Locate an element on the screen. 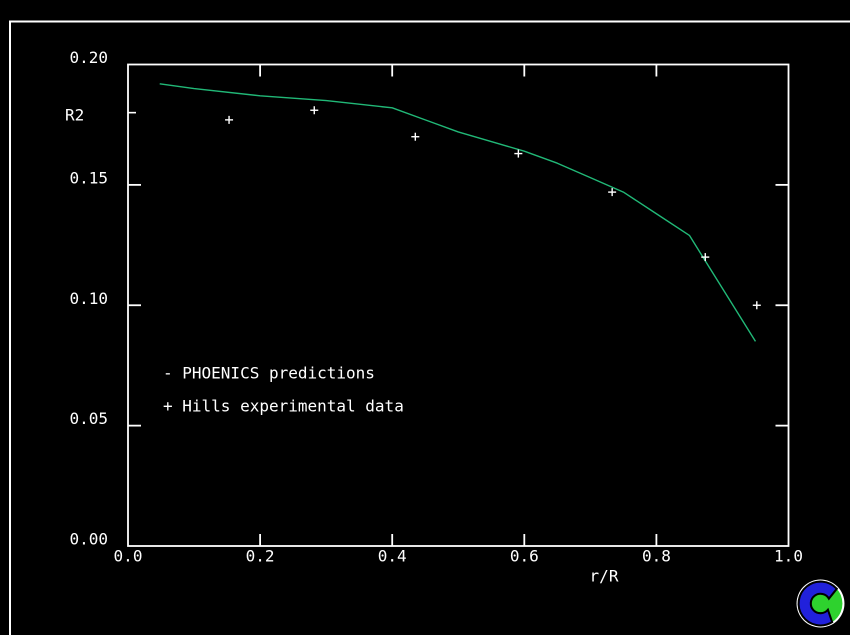  y-tick-label: 0.05 is located at coordinates (88, 418).